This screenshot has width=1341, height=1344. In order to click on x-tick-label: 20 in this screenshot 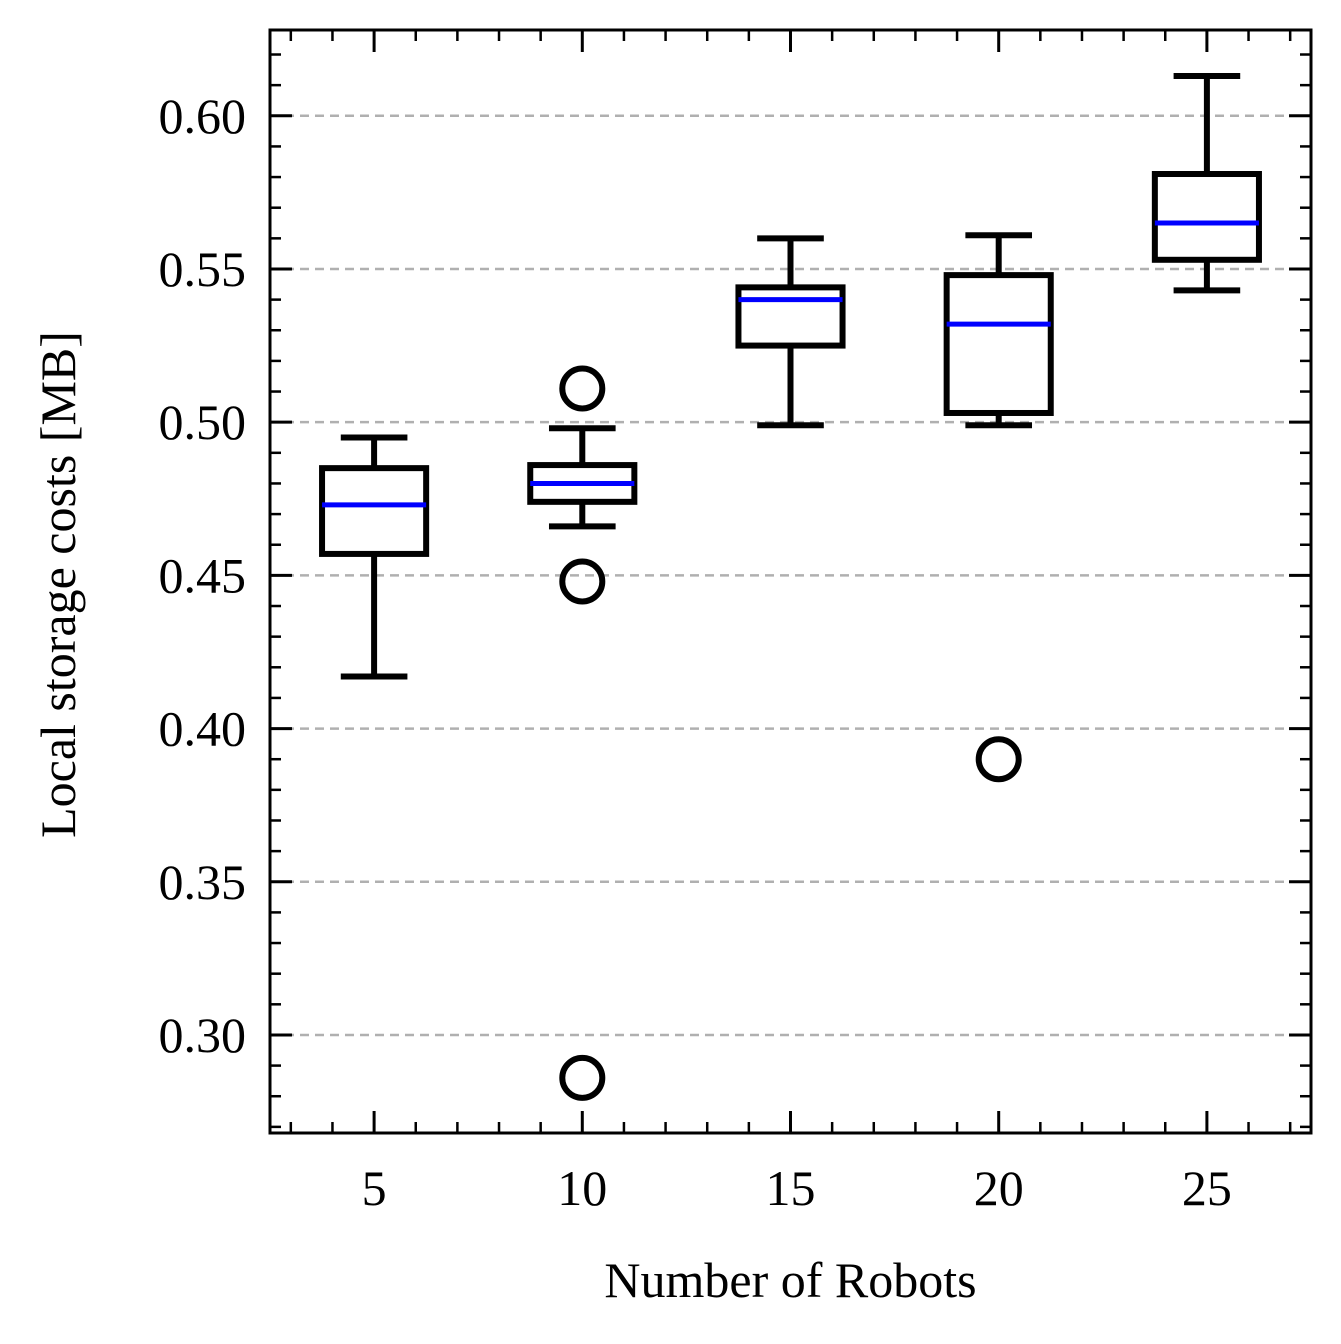, I will do `click(999, 1188)`.